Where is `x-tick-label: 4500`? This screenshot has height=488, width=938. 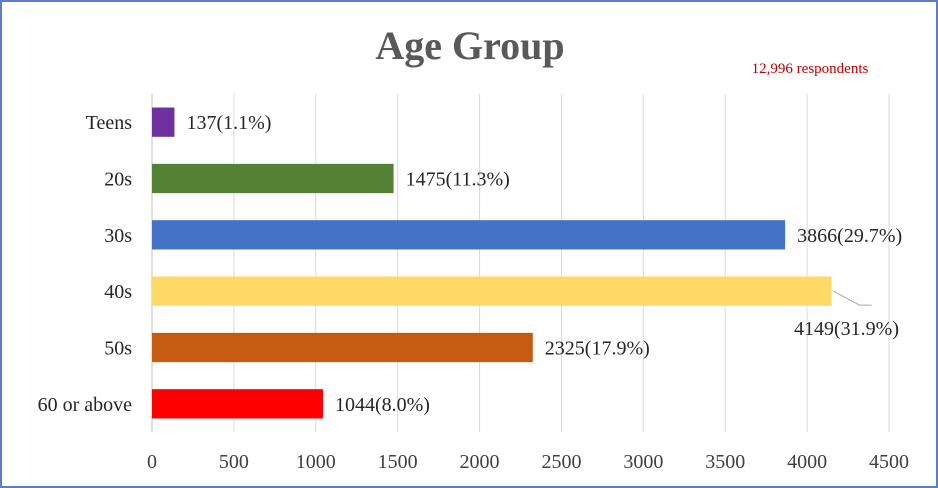
x-tick-label: 4500 is located at coordinates (889, 462).